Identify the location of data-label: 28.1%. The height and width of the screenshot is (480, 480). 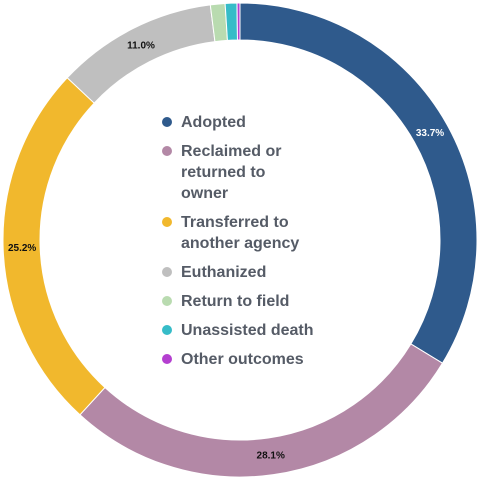
(271, 455).